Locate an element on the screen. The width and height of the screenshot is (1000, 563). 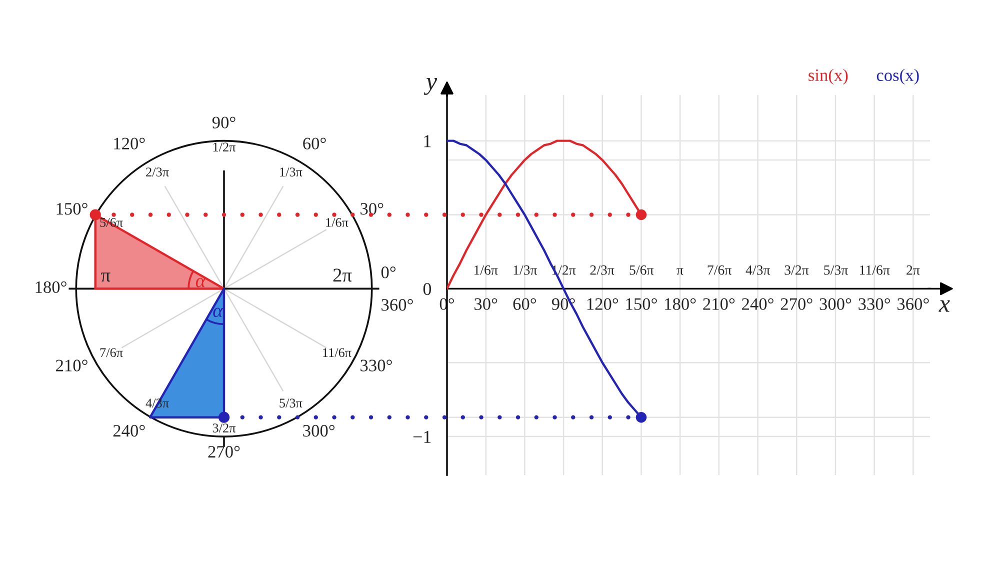
text: 270° is located at coordinates (224, 452).